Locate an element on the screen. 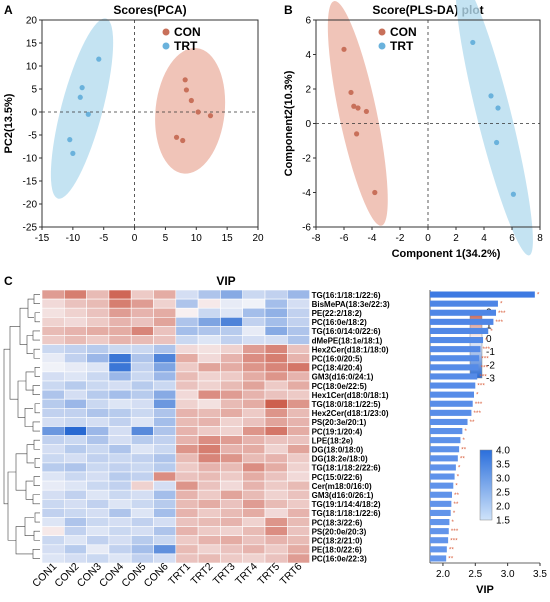  colorbar-tick-label: 1 is located at coordinates (489, 326).